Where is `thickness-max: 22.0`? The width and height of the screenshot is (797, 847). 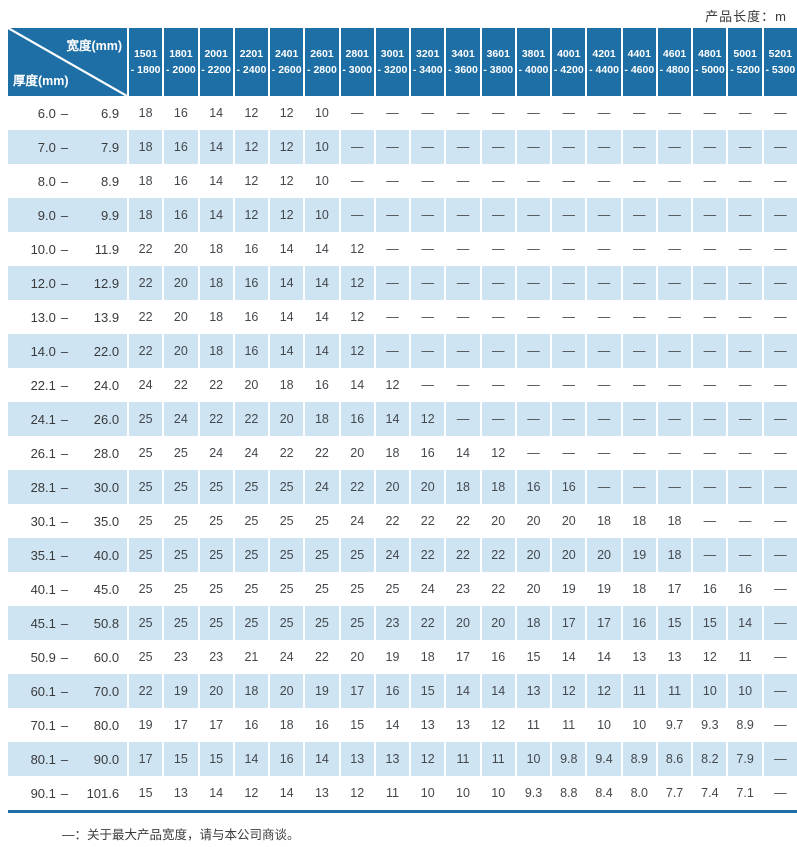 thickness-max: 22.0 is located at coordinates (106, 351).